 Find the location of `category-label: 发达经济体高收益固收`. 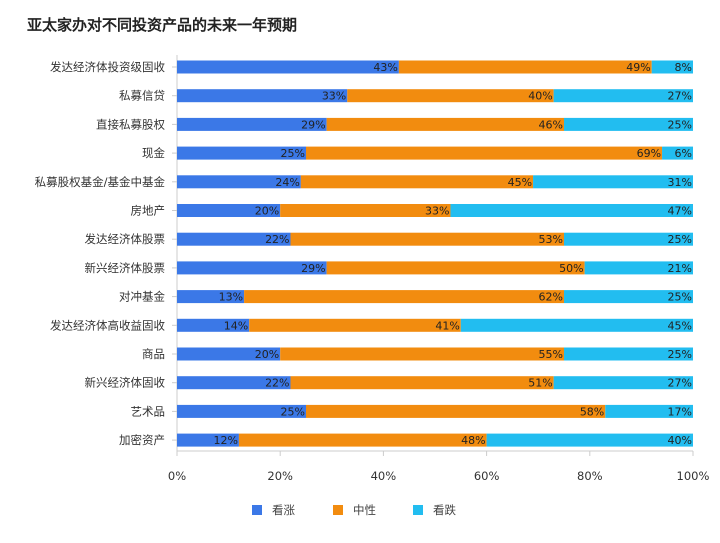

category-label: 发达经济体高收益固收 is located at coordinates (107, 325).